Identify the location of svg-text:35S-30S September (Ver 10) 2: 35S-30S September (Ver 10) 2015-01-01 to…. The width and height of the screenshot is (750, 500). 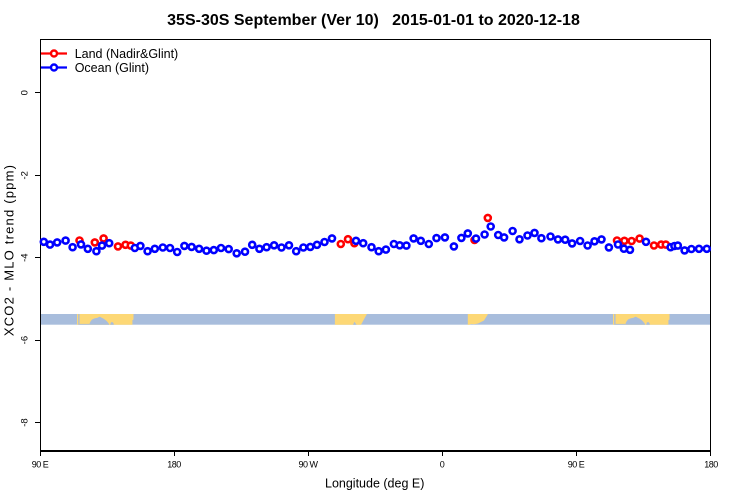
(373, 20).